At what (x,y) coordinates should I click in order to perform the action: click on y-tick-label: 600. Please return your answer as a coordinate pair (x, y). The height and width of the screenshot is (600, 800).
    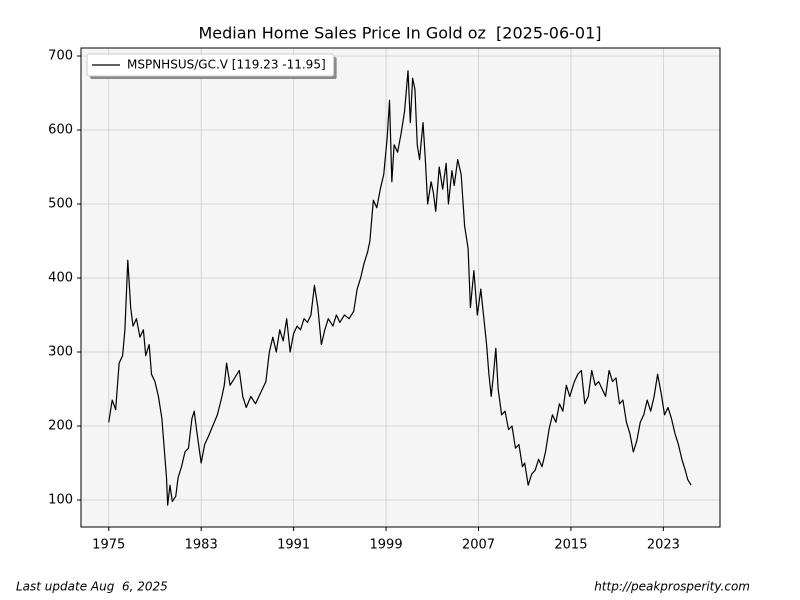
    Looking at the image, I should click on (60, 129).